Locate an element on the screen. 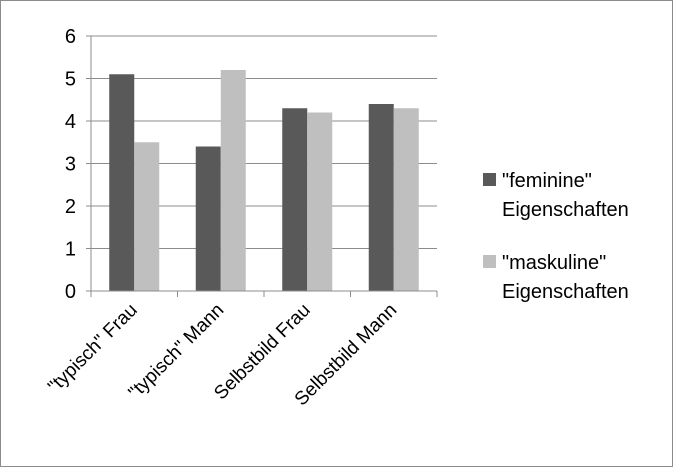 Image resolution: width=673 pixels, height=467 pixels. y-tick-label: 0 is located at coordinates (70, 292).